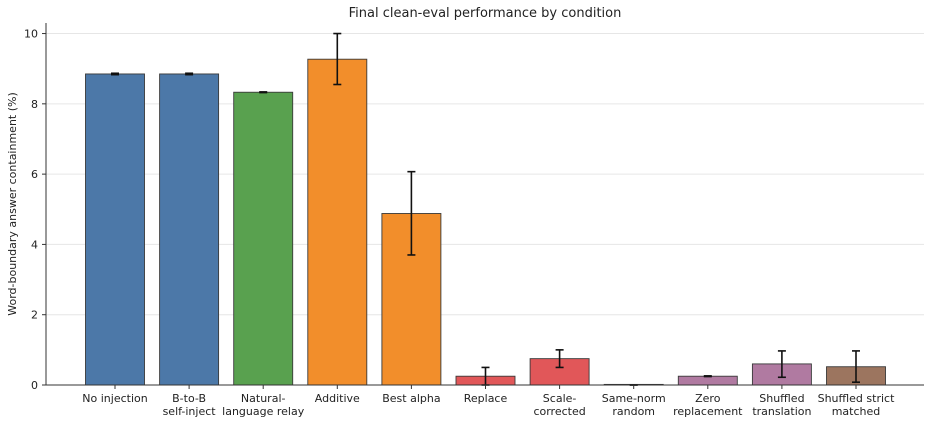 The height and width of the screenshot is (428, 932). Describe the element at coordinates (708, 398) in the screenshot. I see `x-tick-label: Zero` at that location.